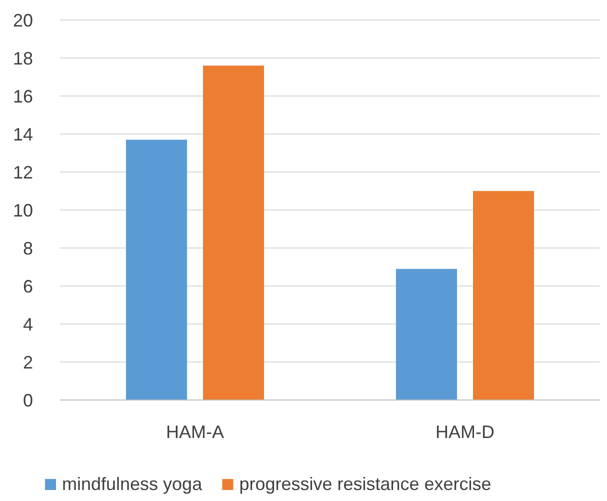  What do you see at coordinates (22, 172) in the screenshot?
I see `y-tick-label: 12` at bounding box center [22, 172].